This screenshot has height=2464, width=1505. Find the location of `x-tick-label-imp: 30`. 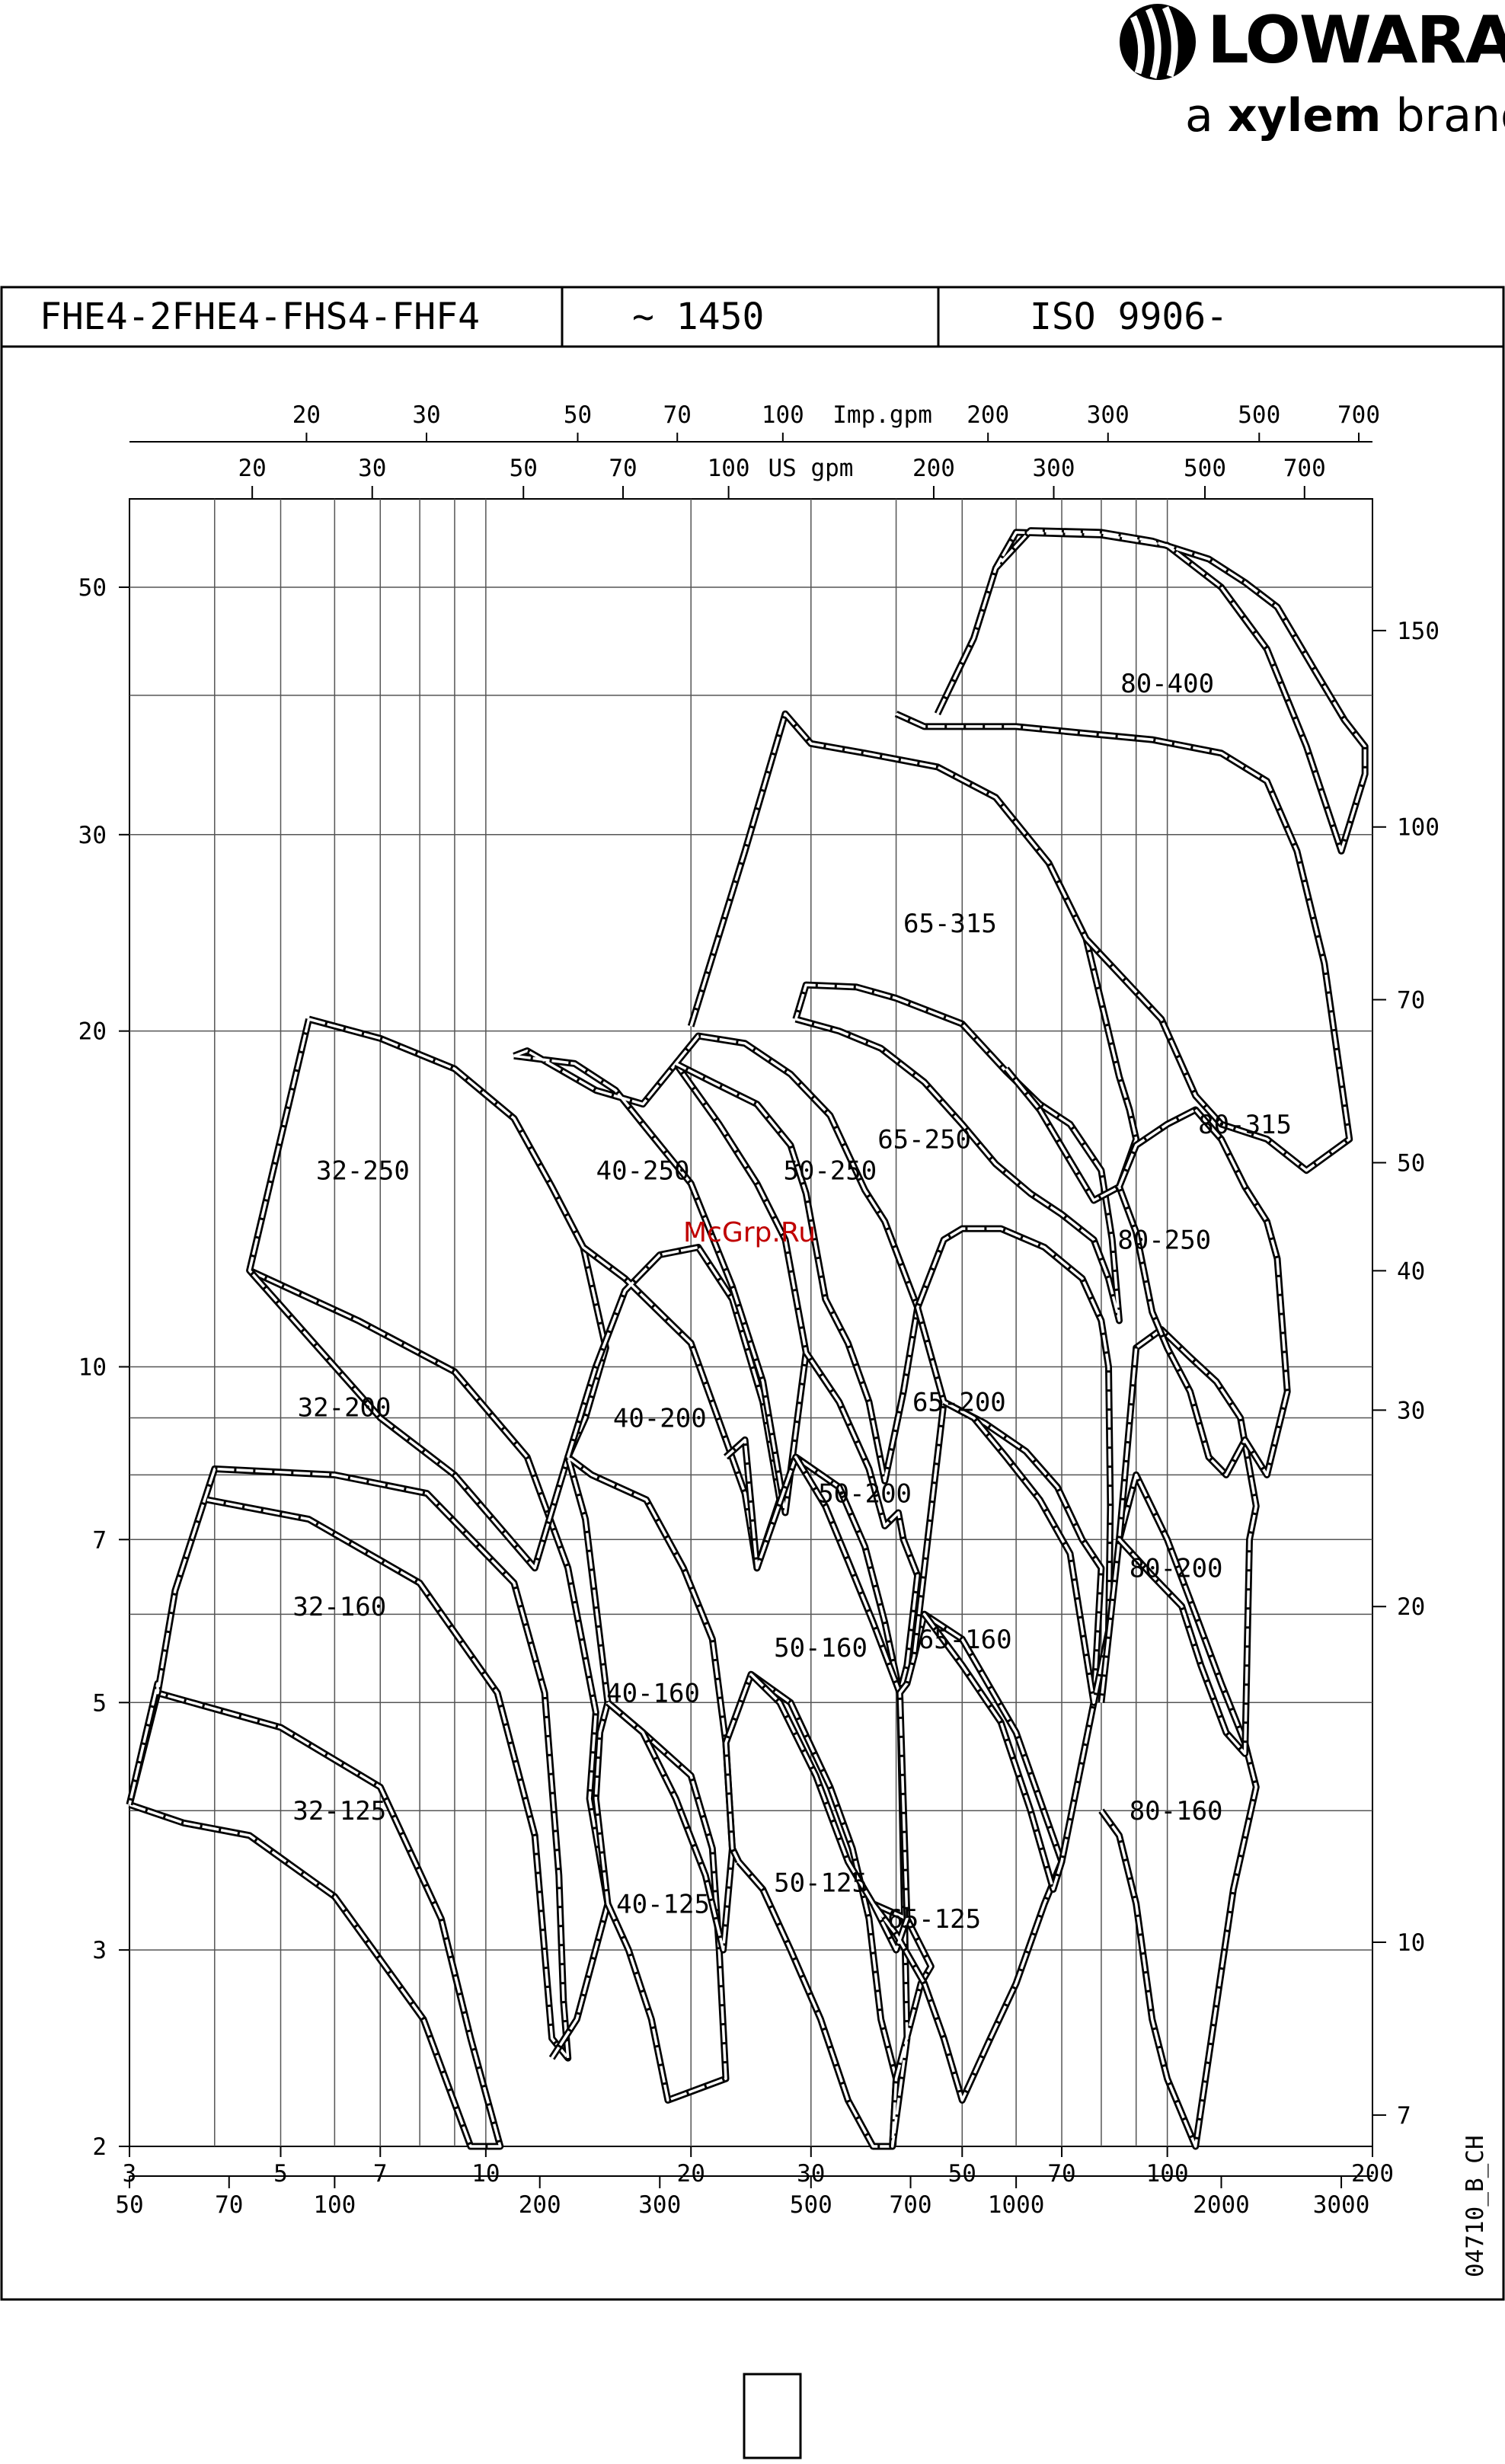

x-tick-label-imp: 30 is located at coordinates (426, 415).